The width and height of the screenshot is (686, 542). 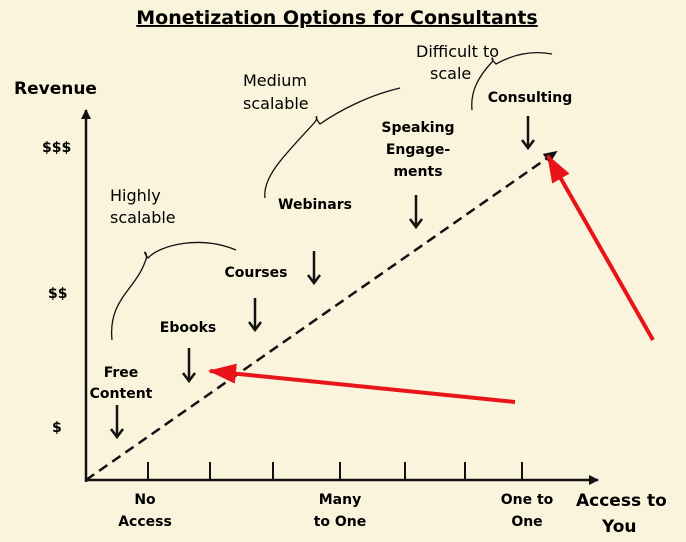 What do you see at coordinates (600, 247) in the screenshot?
I see `red-arrow-to-high-end` at bounding box center [600, 247].